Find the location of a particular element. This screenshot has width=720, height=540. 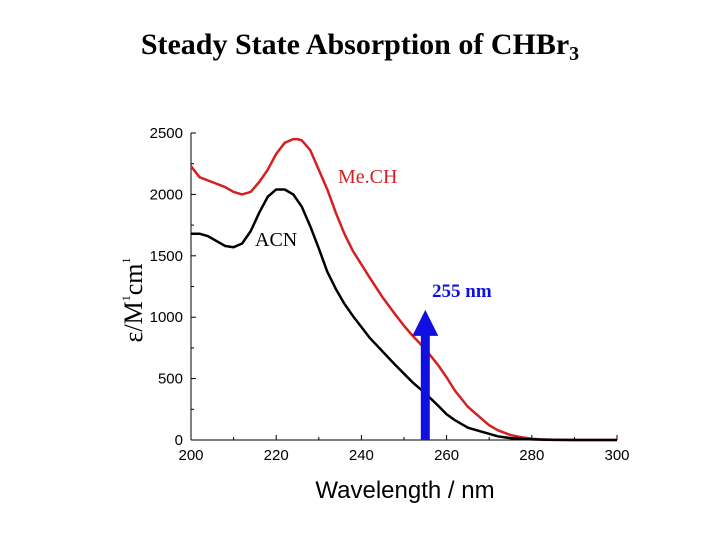

series-label-mech: Me.CH is located at coordinates (367, 177).